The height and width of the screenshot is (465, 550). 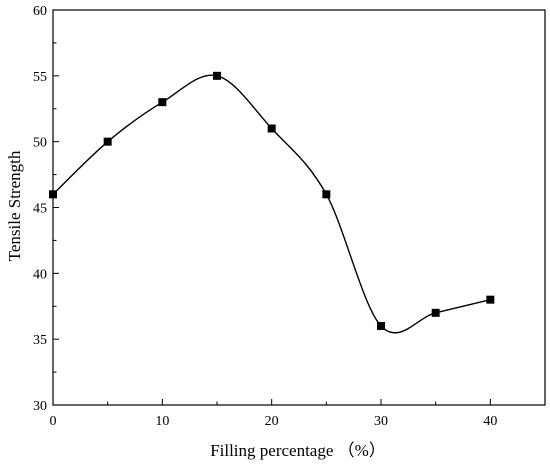 I want to click on x-tick-label: 20, so click(x=272, y=421).